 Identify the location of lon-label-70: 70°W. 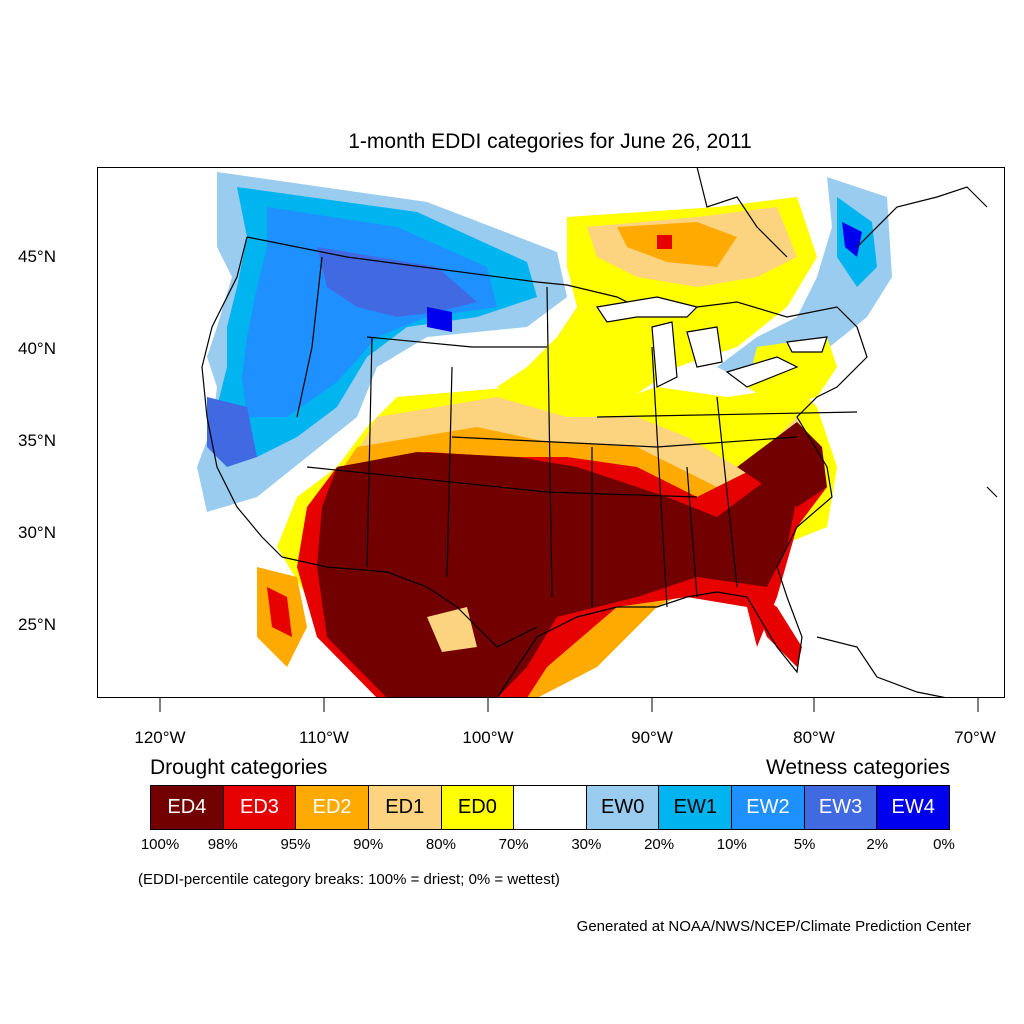
(975, 737).